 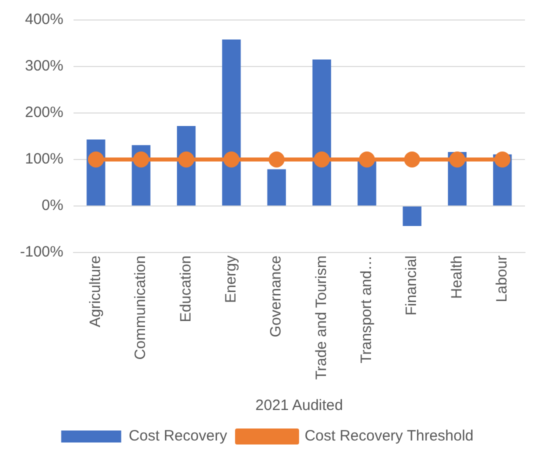 I want to click on y-tick-label: -100%, so click(x=42, y=252).